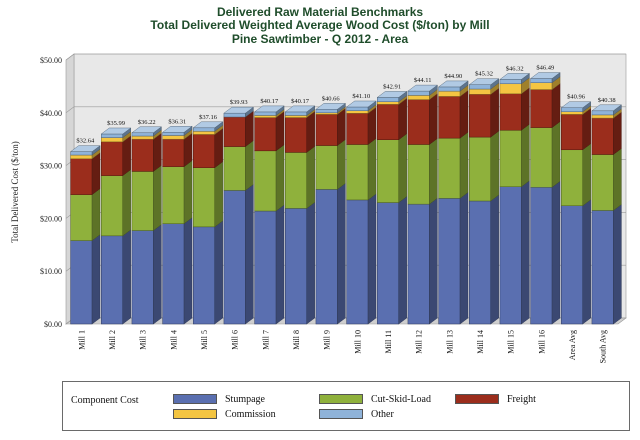 Image resolution: width=640 pixels, height=440 pixels. Describe the element at coordinates (173, 340) in the screenshot. I see `x-tick-label: Mill 4` at that location.